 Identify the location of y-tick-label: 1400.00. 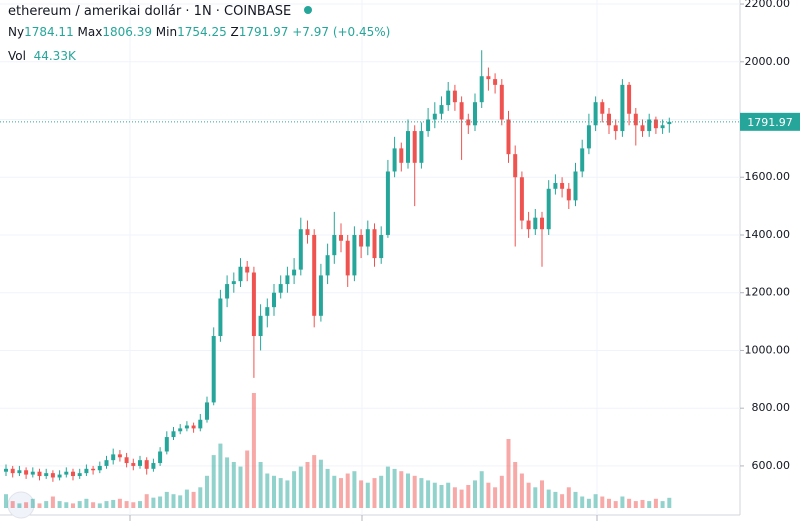
(768, 234).